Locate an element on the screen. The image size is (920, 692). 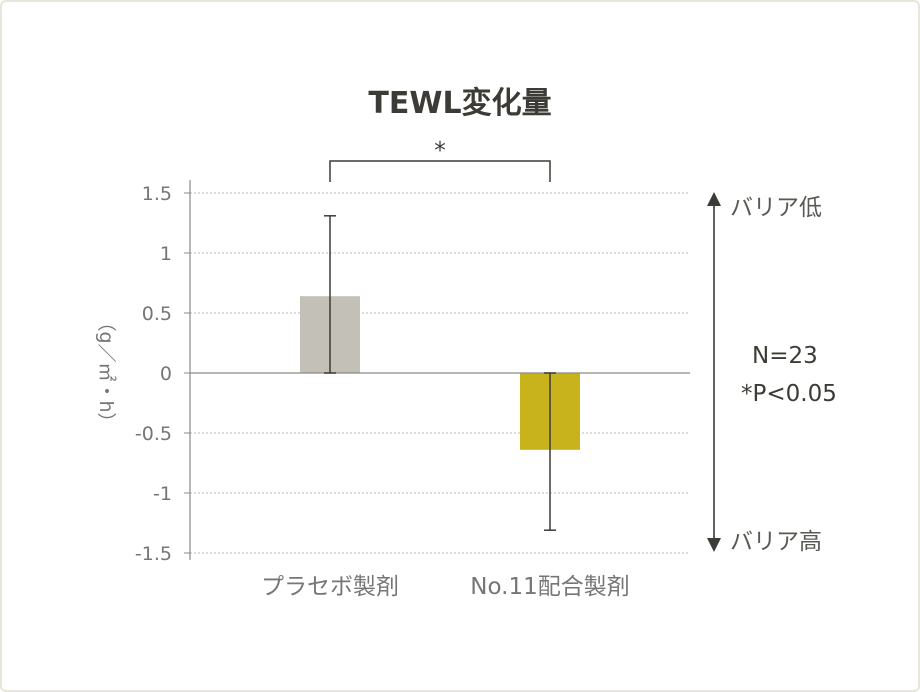
y-ticks: 1.5 1 0.5 0 -0.5 -1 -1.5 is located at coordinates (162, 374).